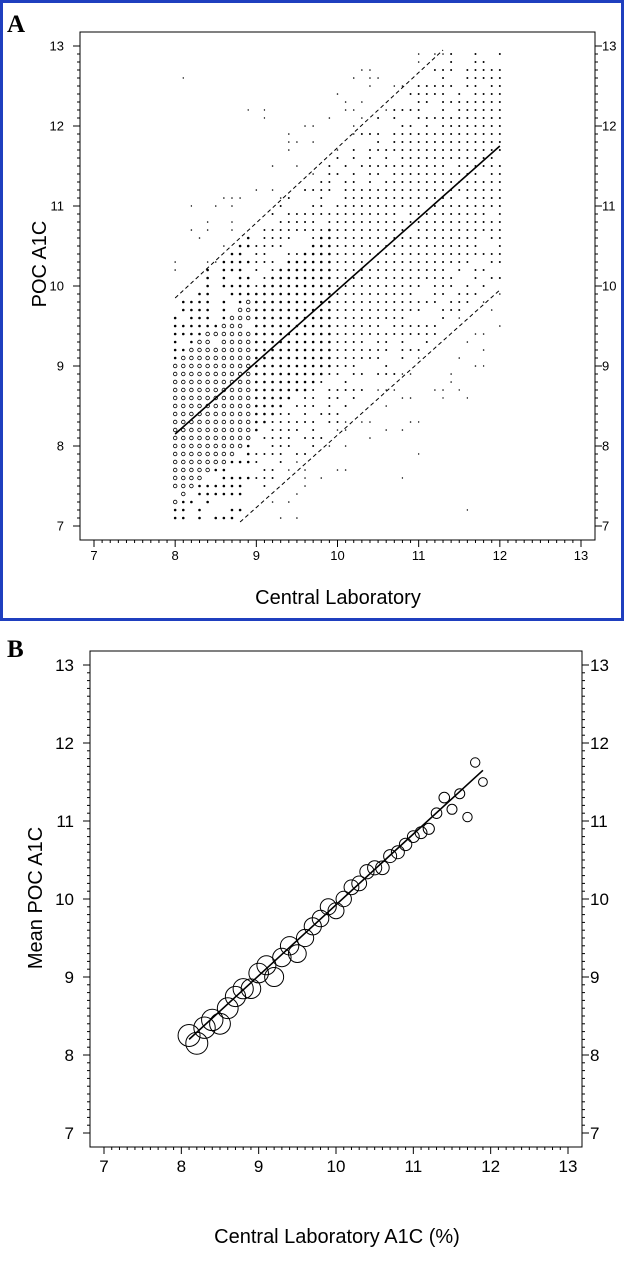  Describe the element at coordinates (15, 649) in the screenshot. I see `panel-b-letter: B` at that location.